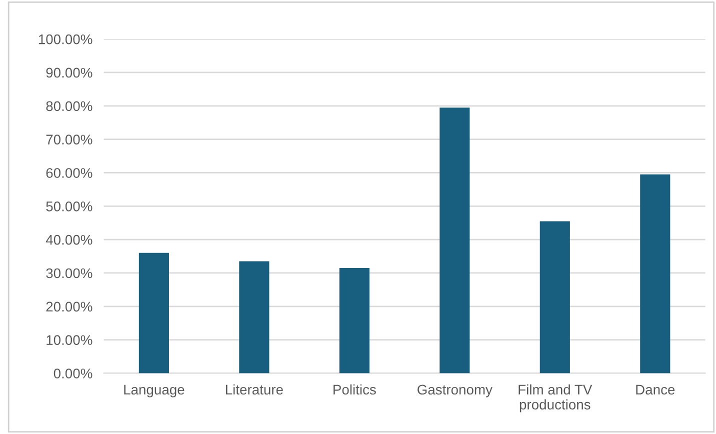 Image resolution: width=716 pixels, height=434 pixels. Describe the element at coordinates (69, 139) in the screenshot. I see `y-tick-label: 70.00%` at that location.